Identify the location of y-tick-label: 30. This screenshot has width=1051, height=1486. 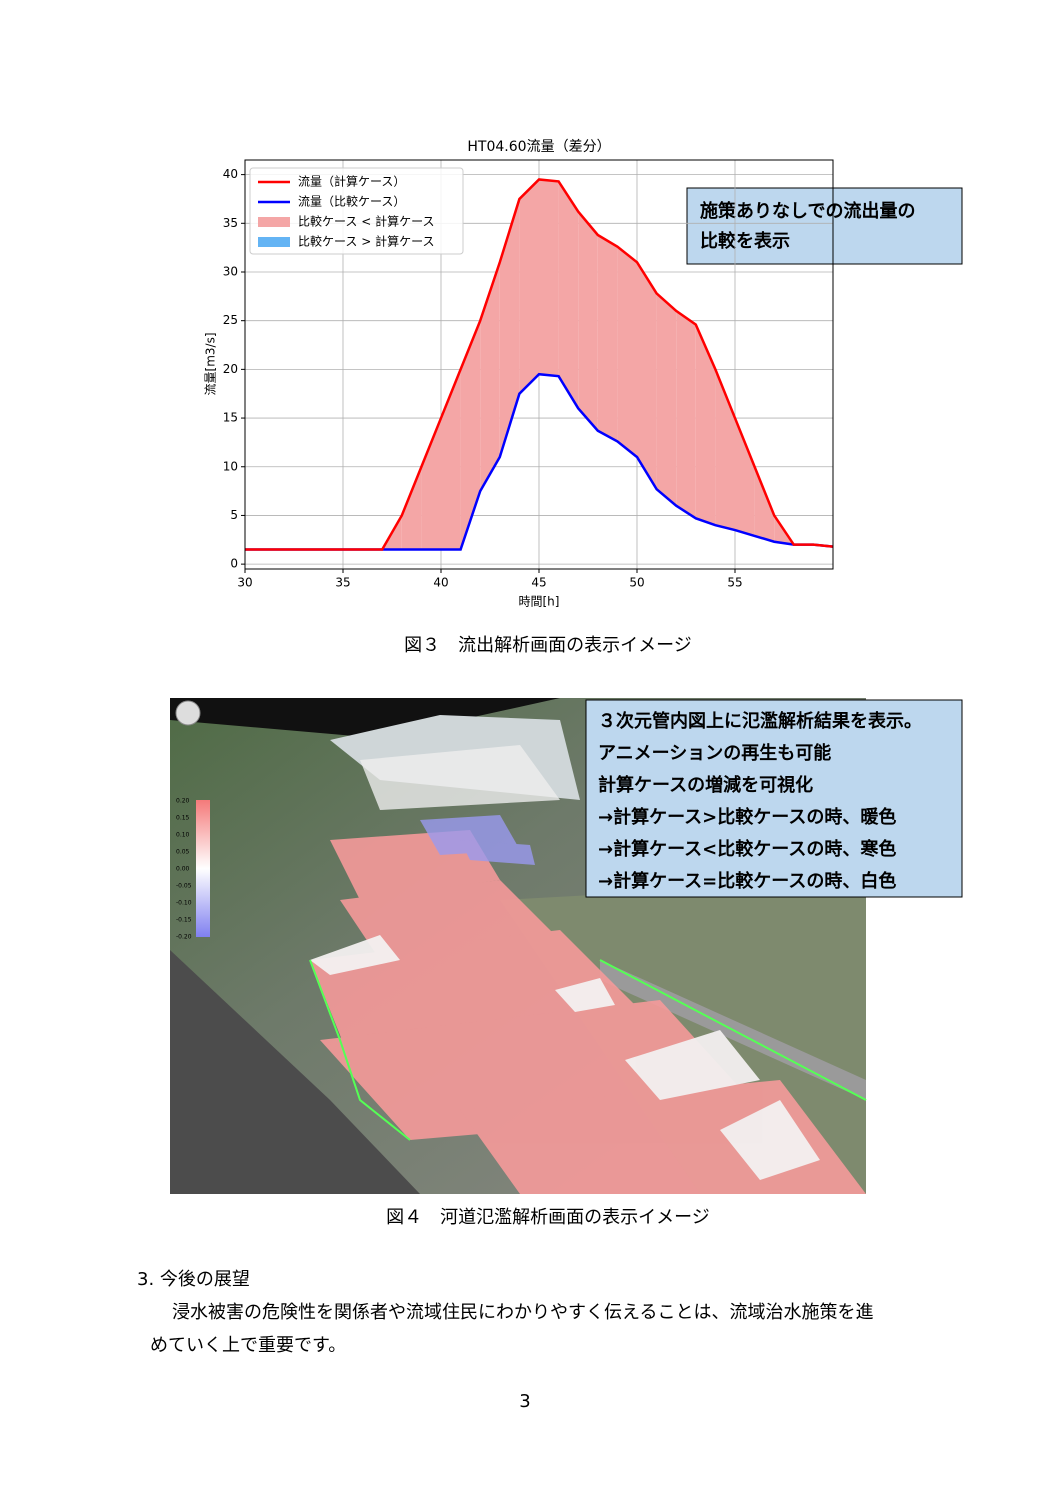
(230, 271).